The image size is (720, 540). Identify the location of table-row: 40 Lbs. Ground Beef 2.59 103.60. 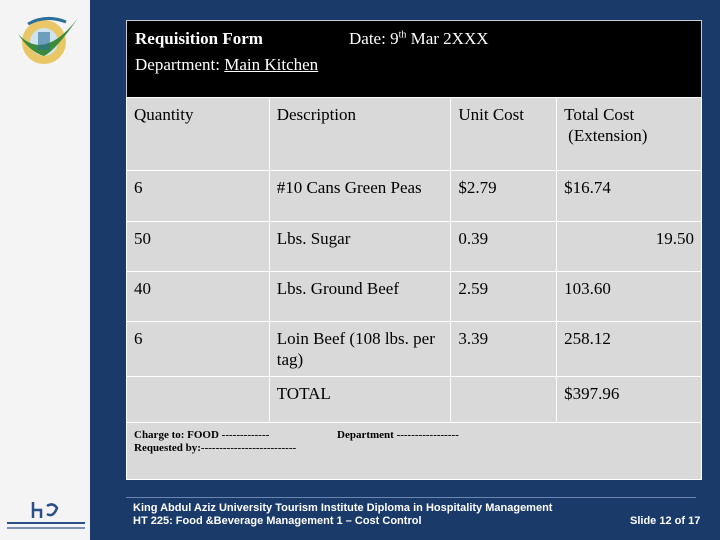
(414, 296).